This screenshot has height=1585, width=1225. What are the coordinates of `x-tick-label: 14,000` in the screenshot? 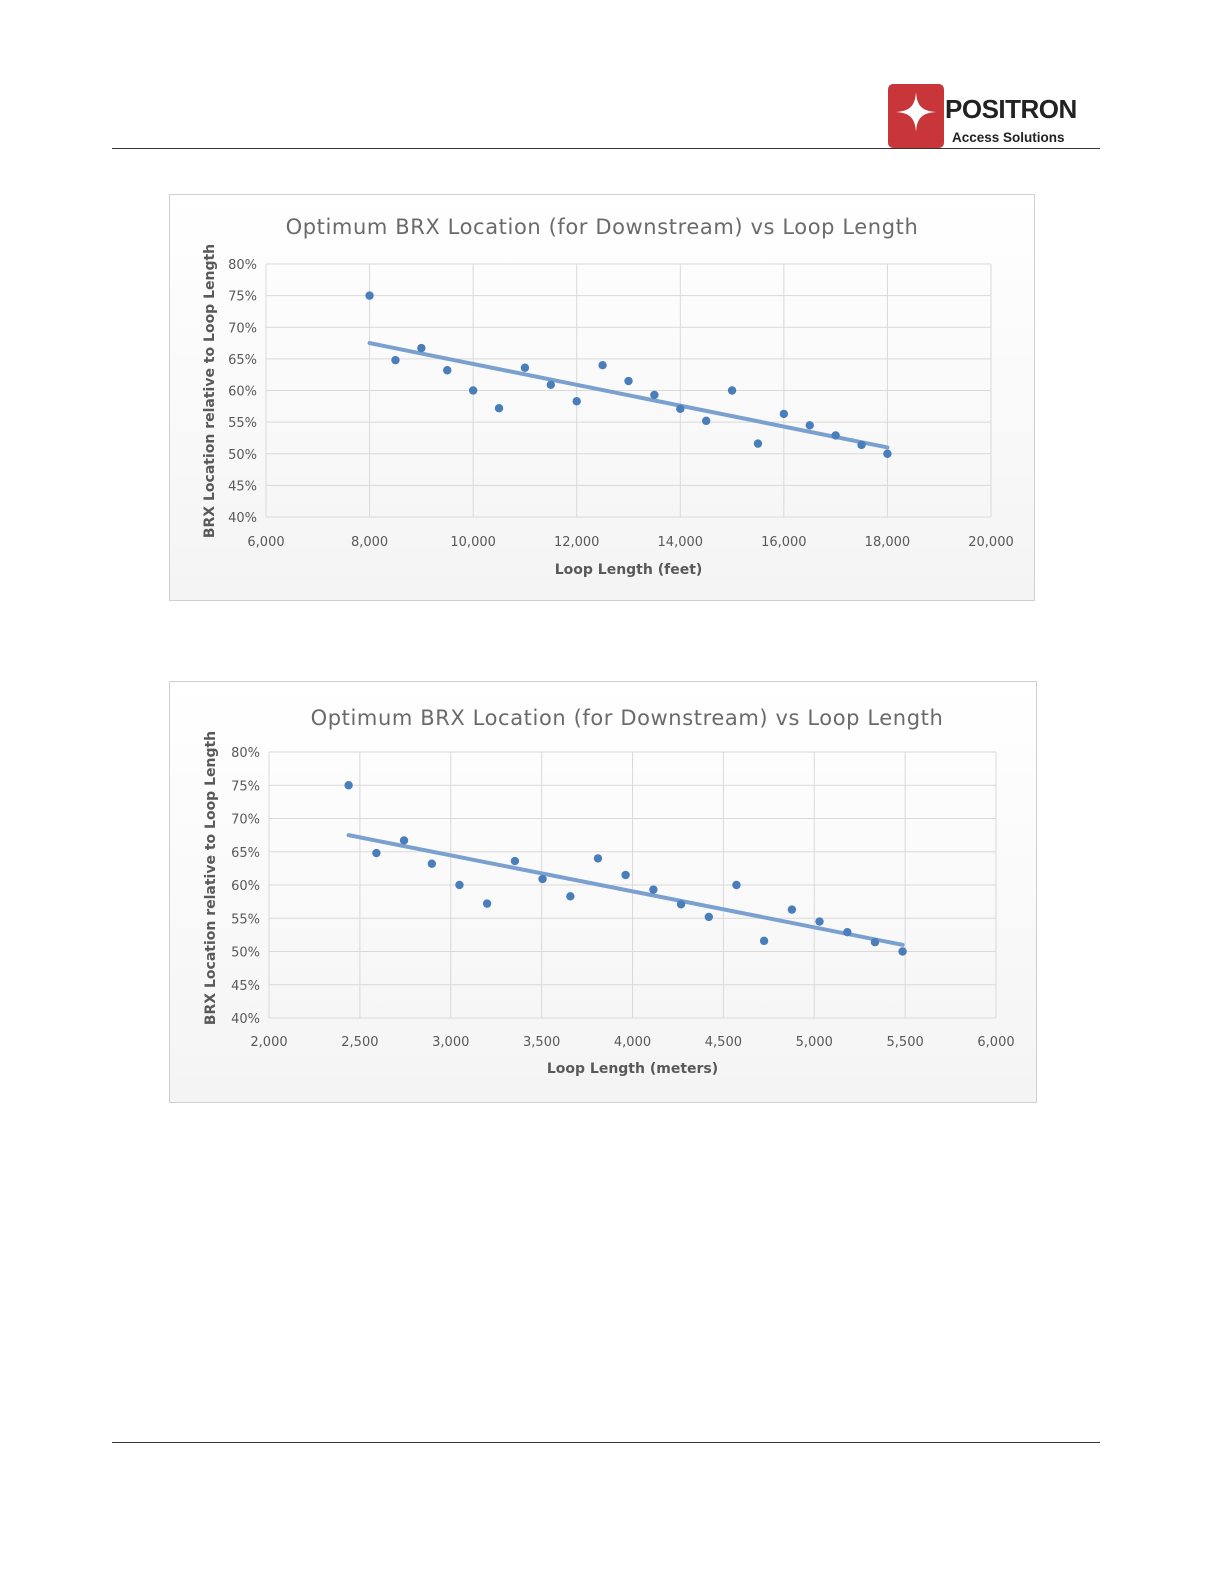 It's located at (681, 542).